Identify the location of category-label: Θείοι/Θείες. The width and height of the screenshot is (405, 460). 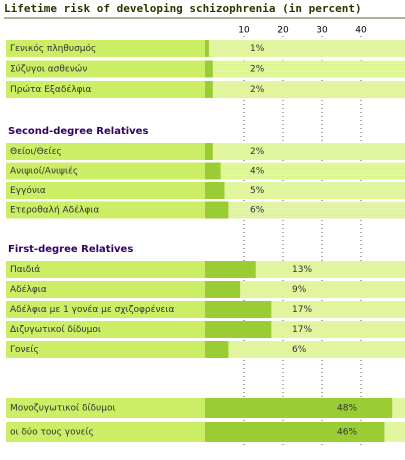
(36, 152).